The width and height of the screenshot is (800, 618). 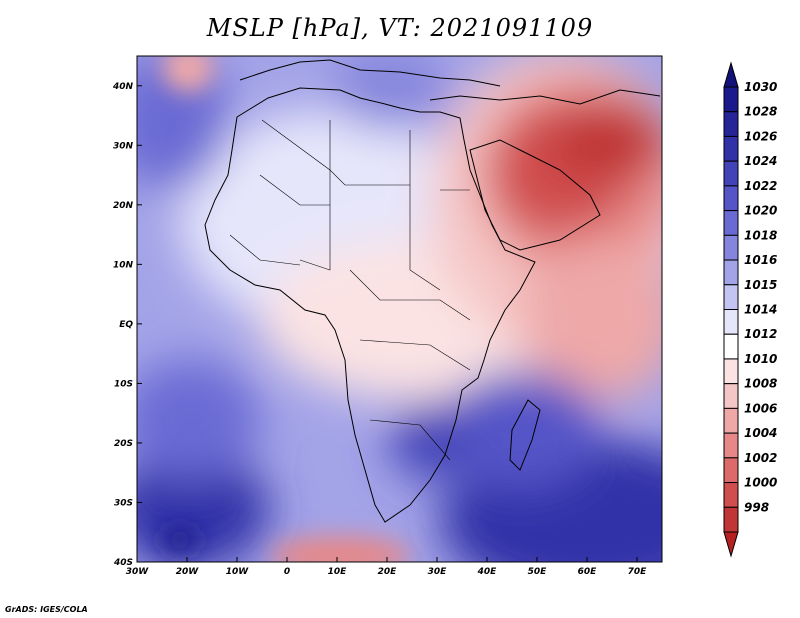 I want to click on colorbar-label: 1018, so click(x=760, y=235).